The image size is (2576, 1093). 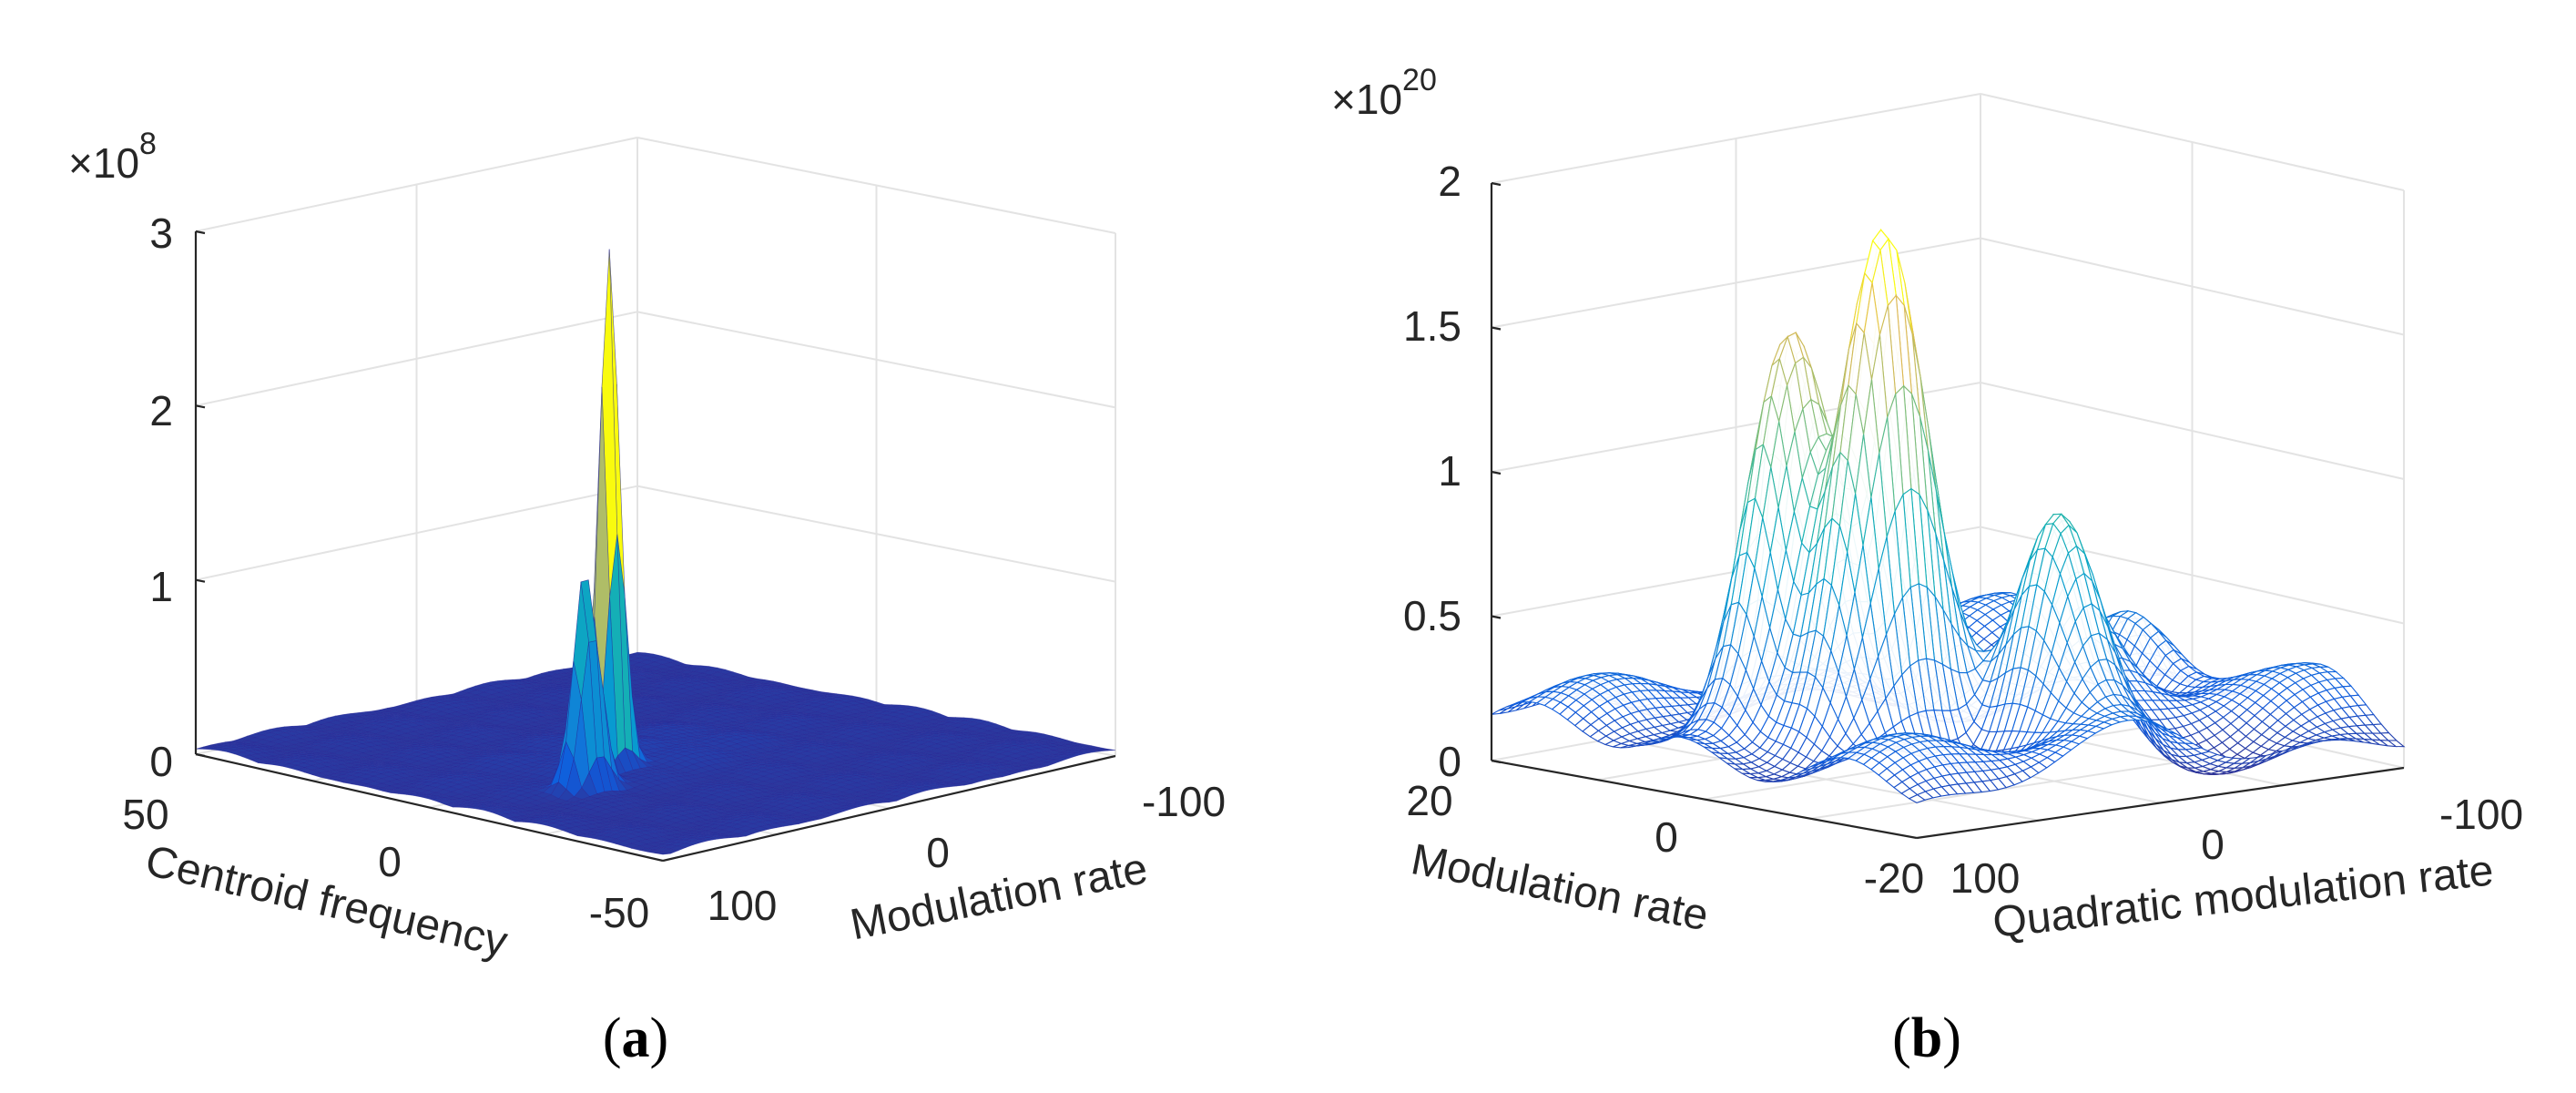 I want to click on panel-a-centroid-tick-0: 0, so click(x=390, y=862).